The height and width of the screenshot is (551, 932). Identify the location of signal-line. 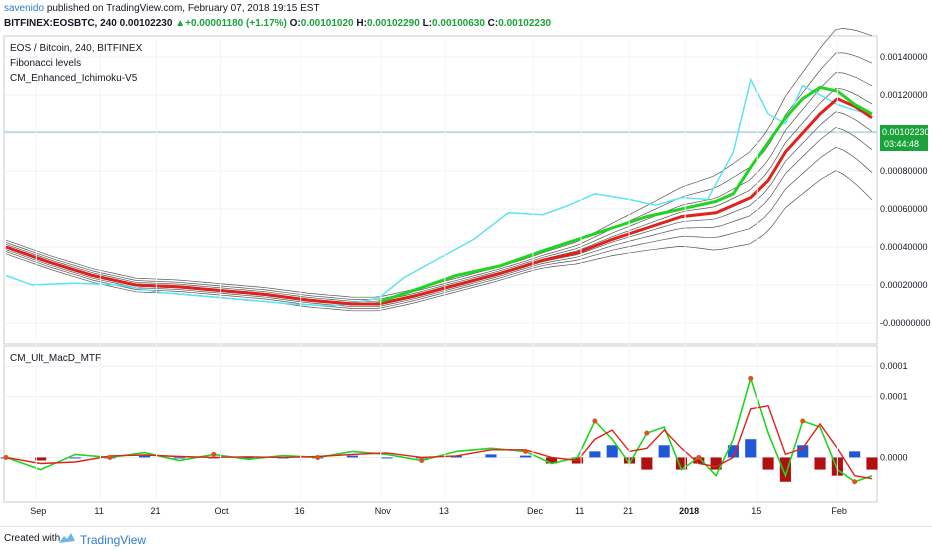
(439, 442).